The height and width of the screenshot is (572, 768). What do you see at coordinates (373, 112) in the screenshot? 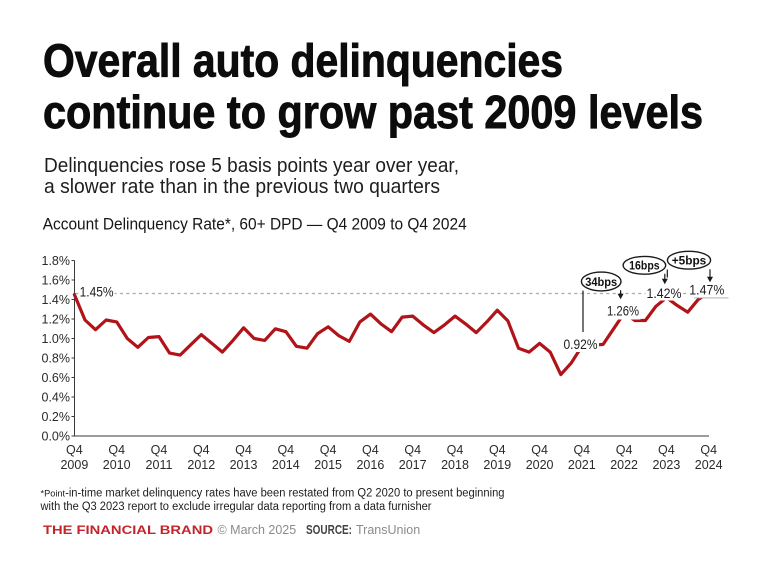
I see `svg-text:continue to grow past 2009 lev: continue to grow past 2009 levels` at bounding box center [373, 112].